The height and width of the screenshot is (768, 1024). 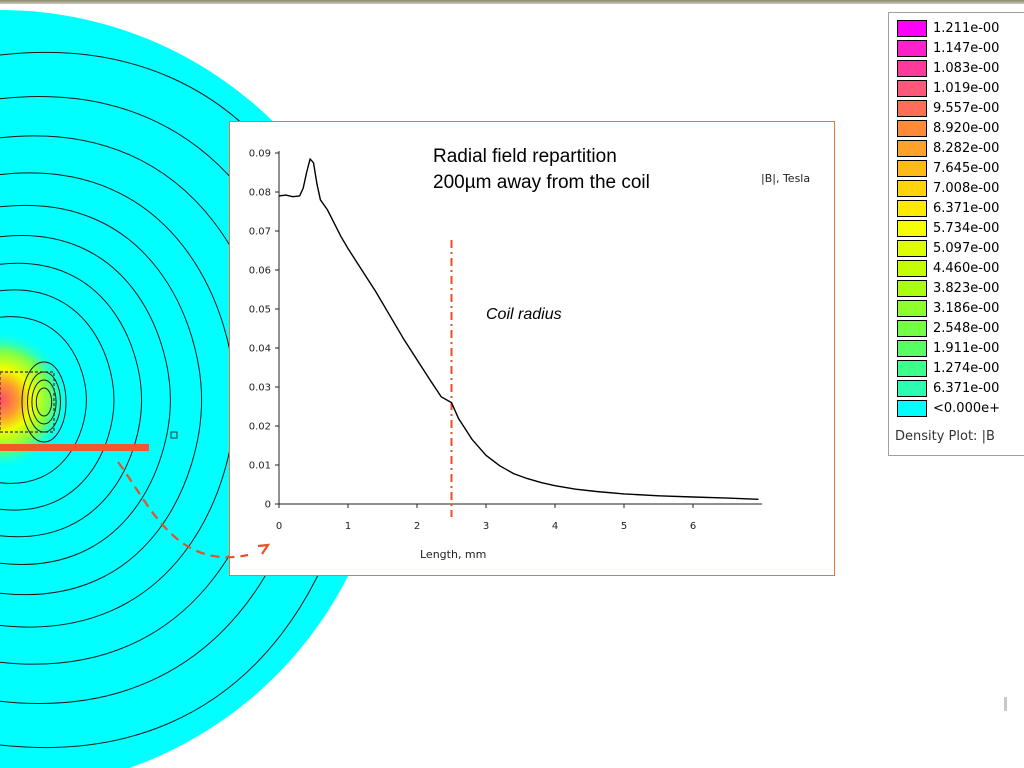 What do you see at coordinates (966, 328) in the screenshot?
I see `legend-label: 2.548e-00` at bounding box center [966, 328].